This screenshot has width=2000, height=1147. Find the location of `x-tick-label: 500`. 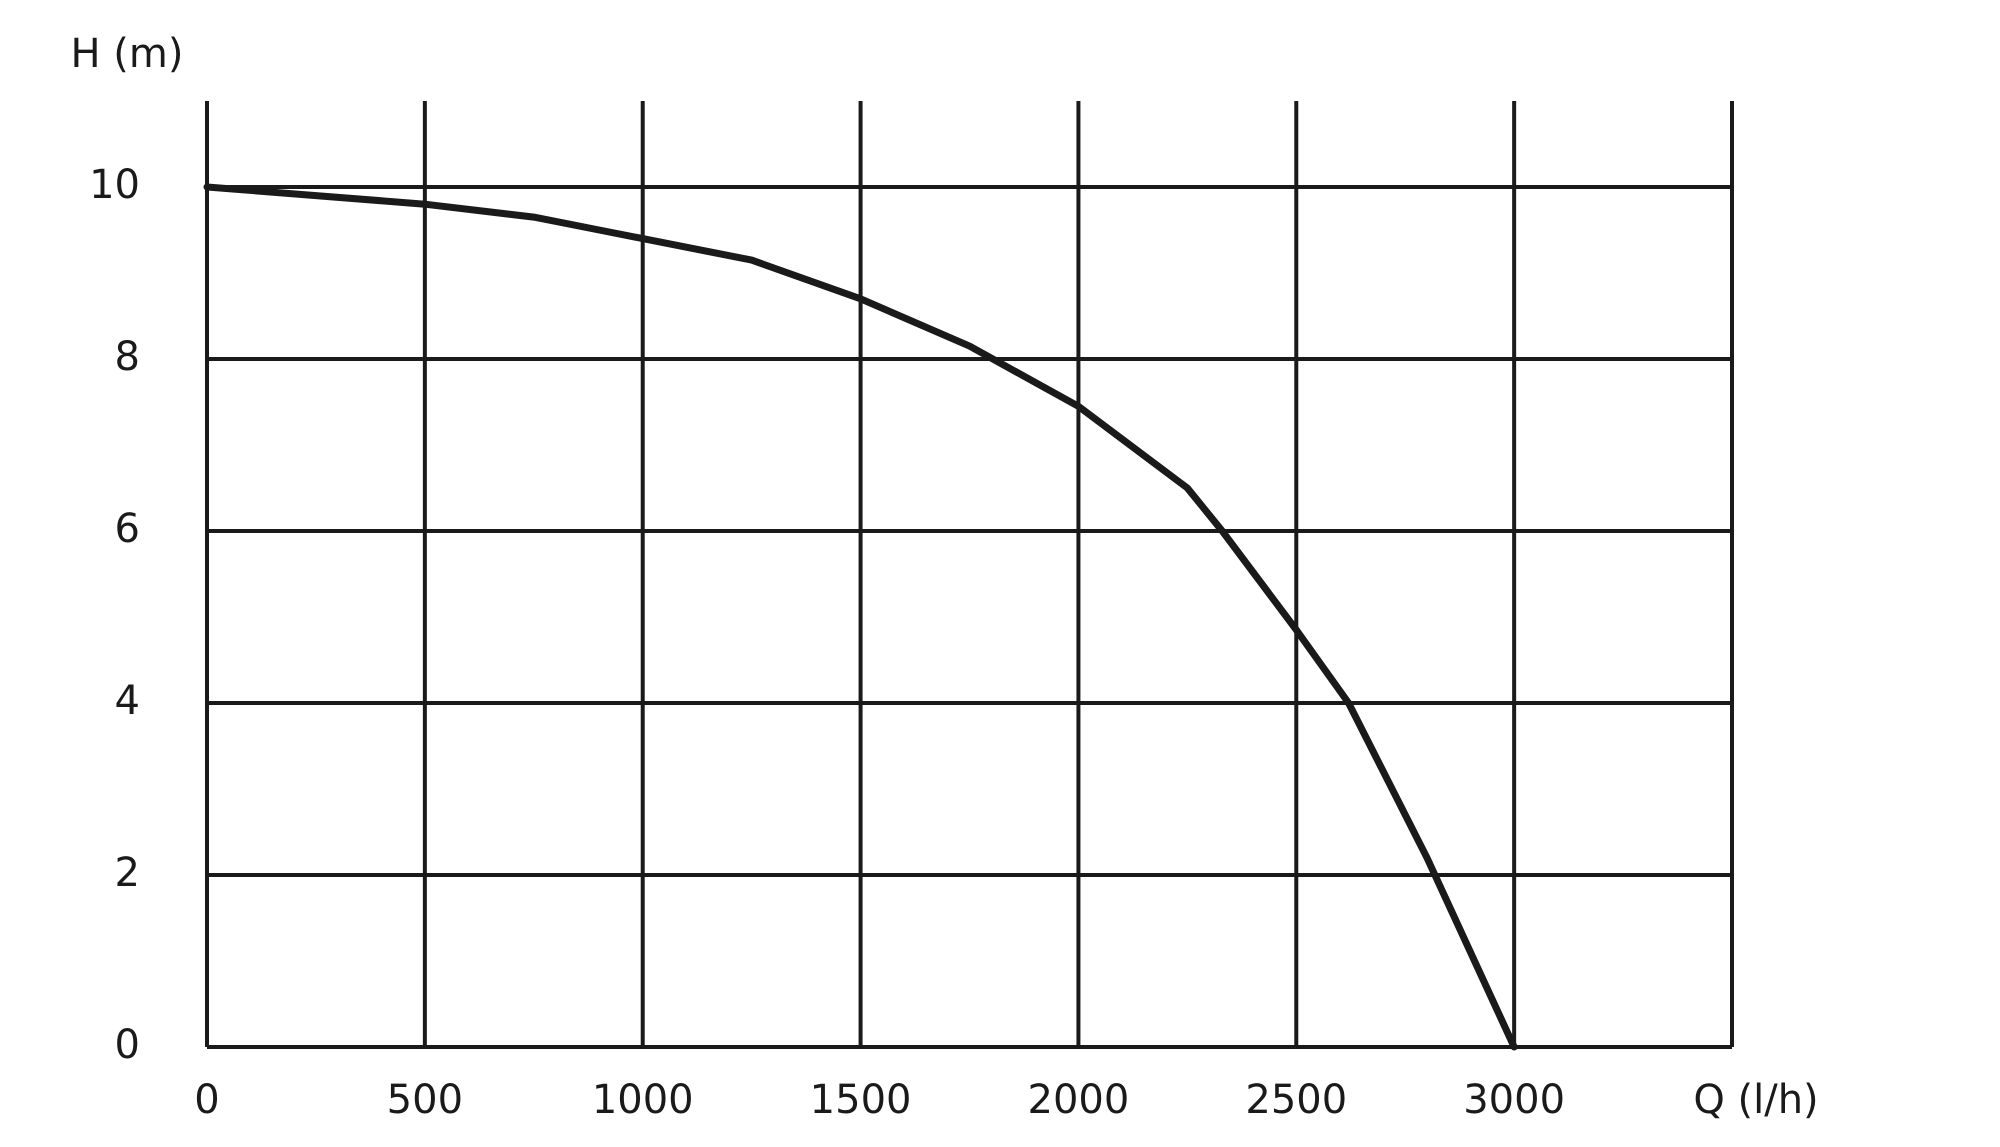

x-tick-label: 500 is located at coordinates (425, 1100).